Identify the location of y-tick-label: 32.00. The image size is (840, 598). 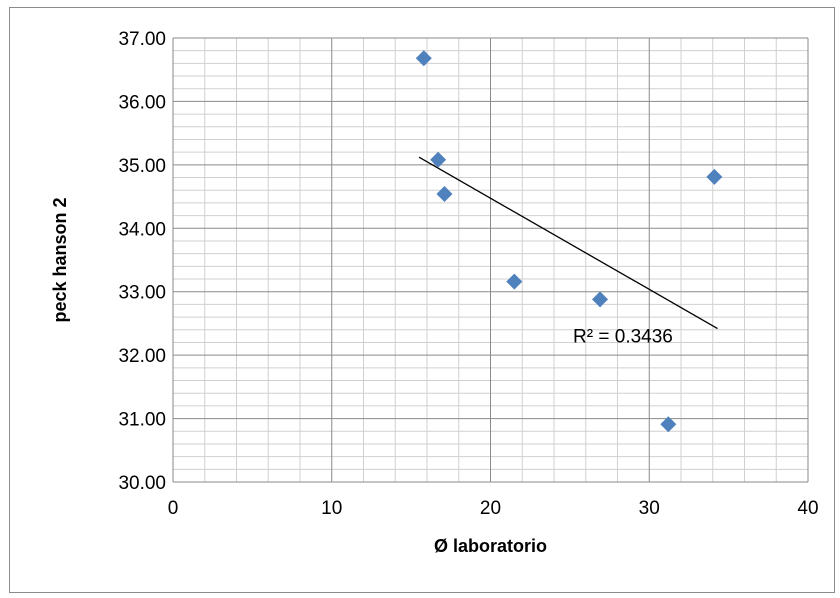
(142, 356).